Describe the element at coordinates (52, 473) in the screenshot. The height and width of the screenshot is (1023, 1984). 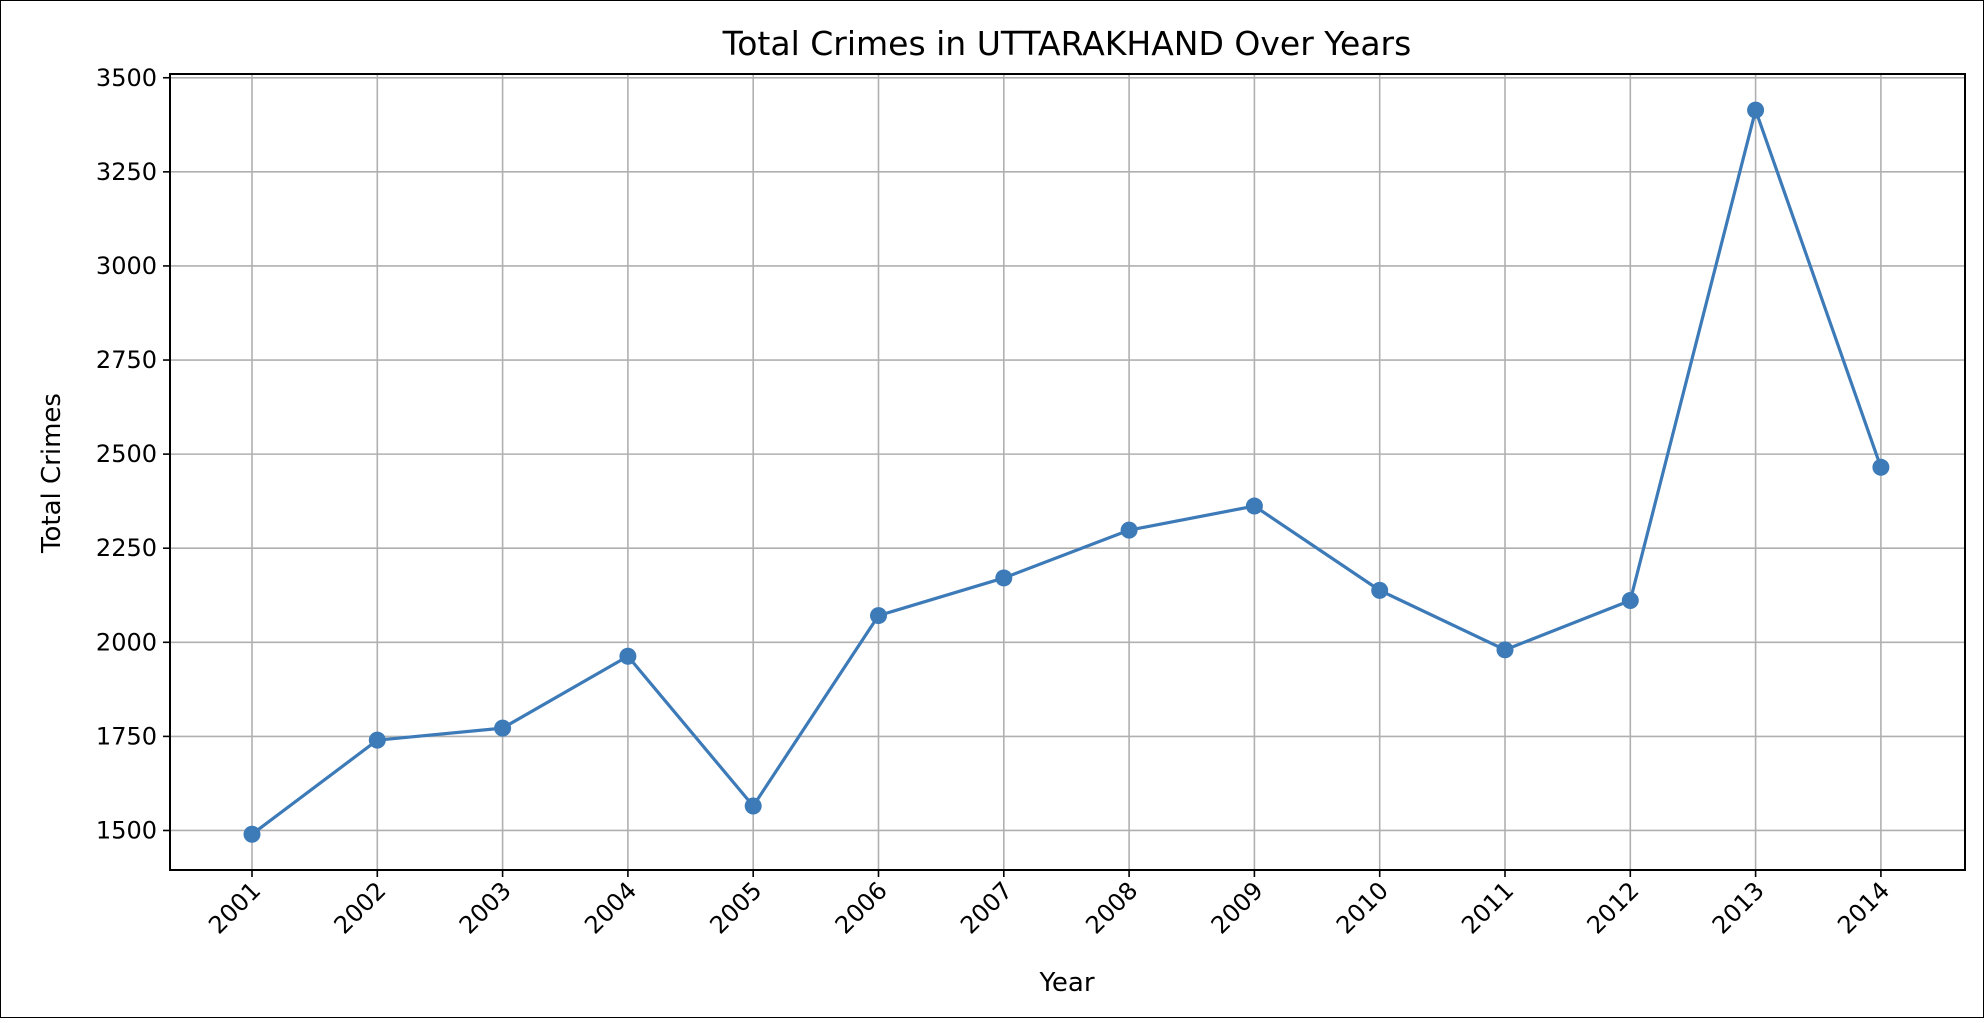
I see `y-axis-label: Total Crimes` at that location.